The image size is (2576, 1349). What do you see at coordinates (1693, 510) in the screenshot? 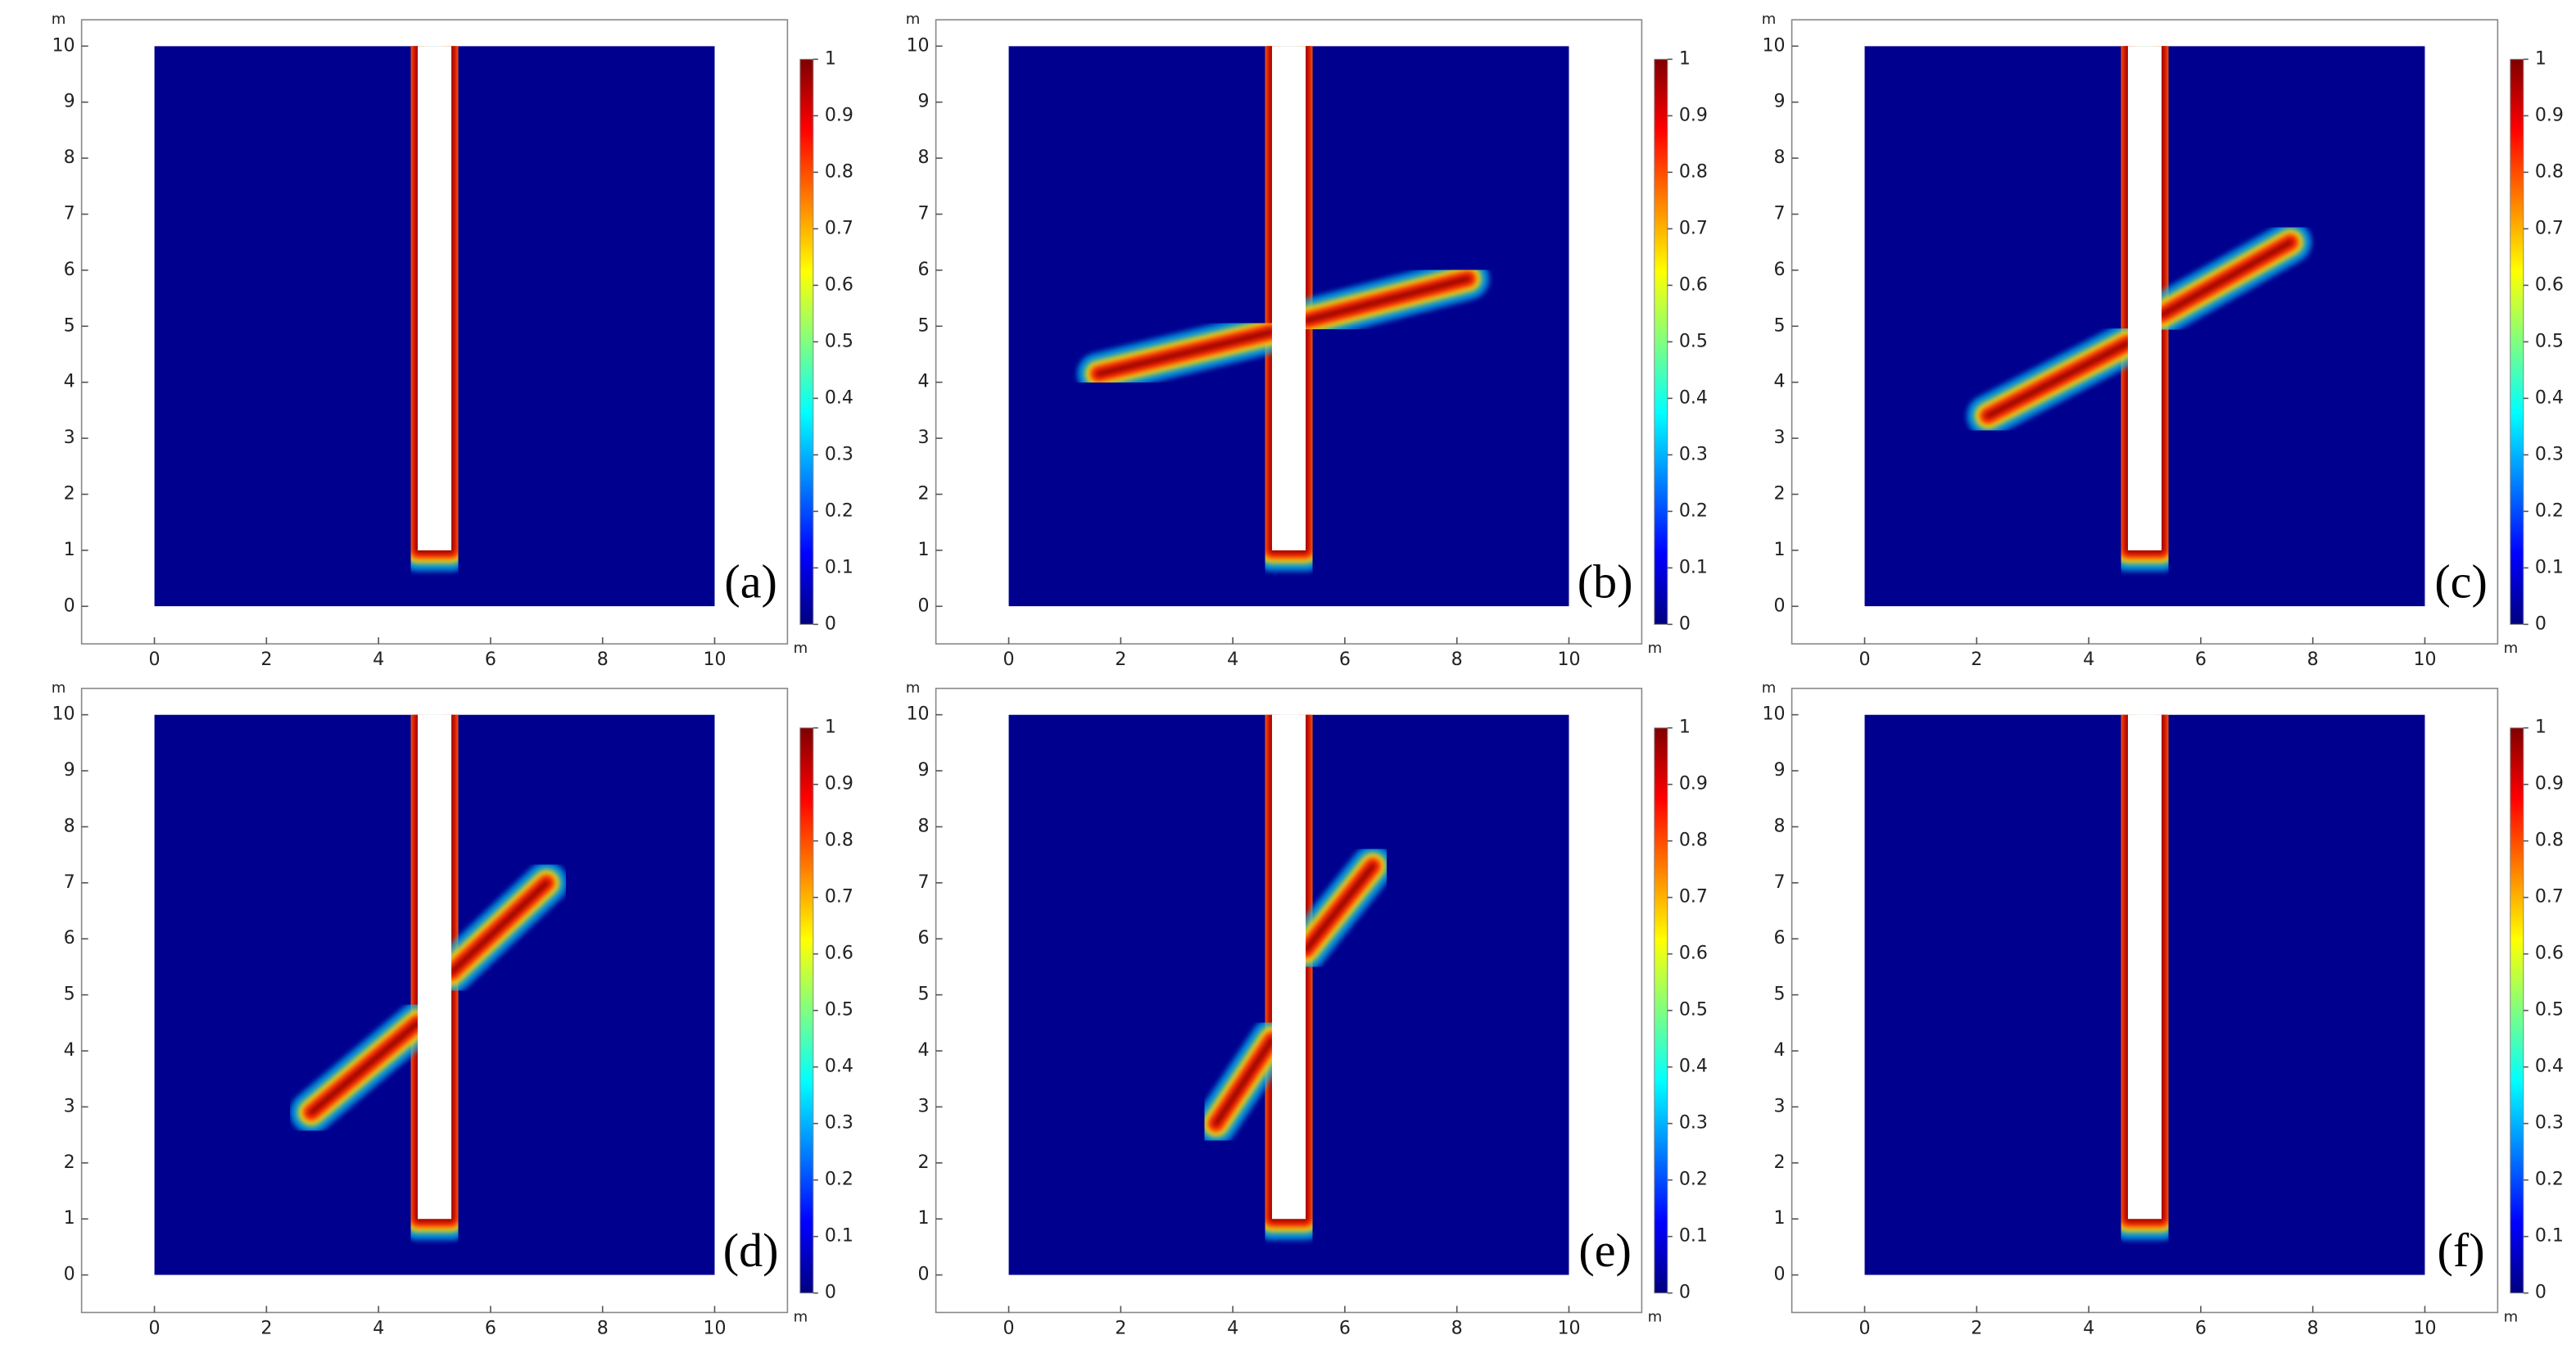
I see `colorbar-tick-label: 0.2` at bounding box center [1693, 510].